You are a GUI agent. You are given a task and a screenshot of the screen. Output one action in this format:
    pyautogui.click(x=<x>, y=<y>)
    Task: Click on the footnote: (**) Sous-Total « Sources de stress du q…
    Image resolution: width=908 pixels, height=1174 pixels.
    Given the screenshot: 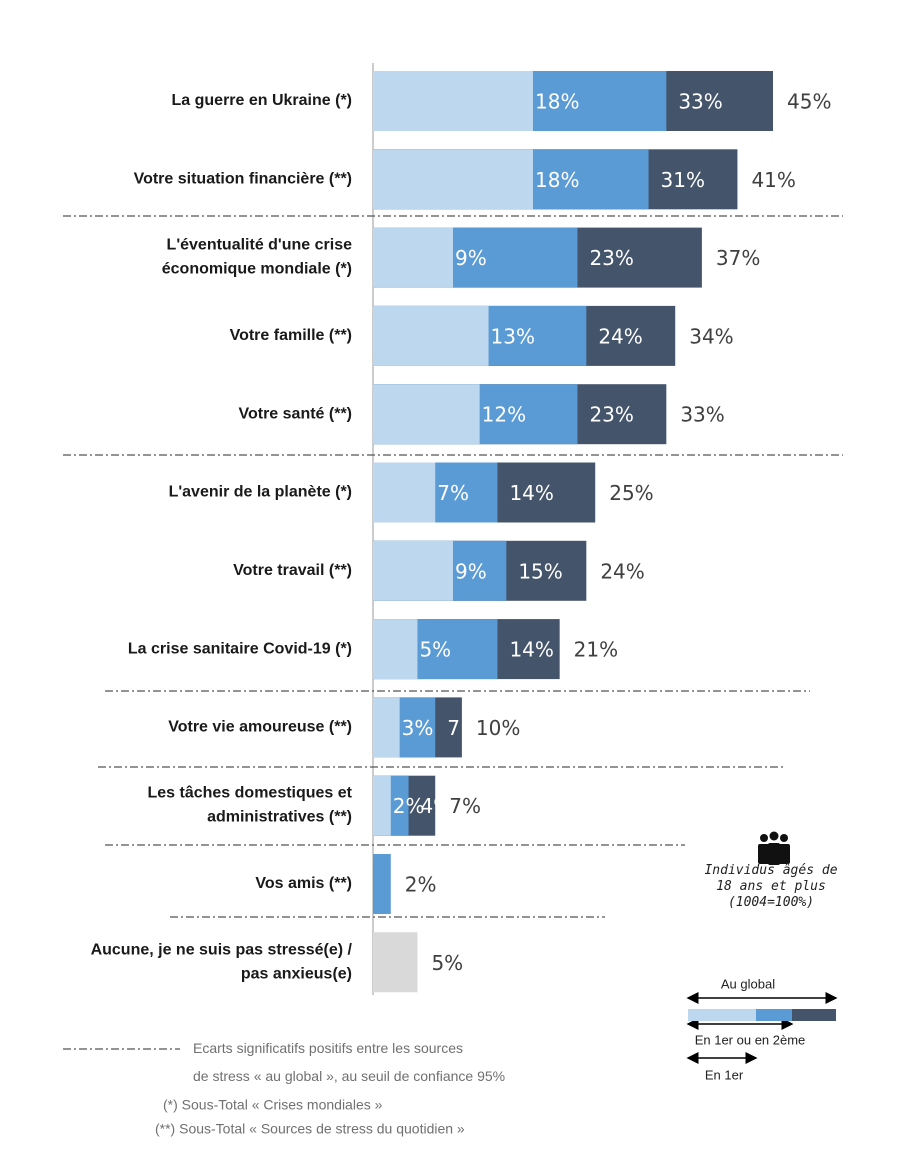 What is the action you would take?
    pyautogui.click(x=310, y=1129)
    